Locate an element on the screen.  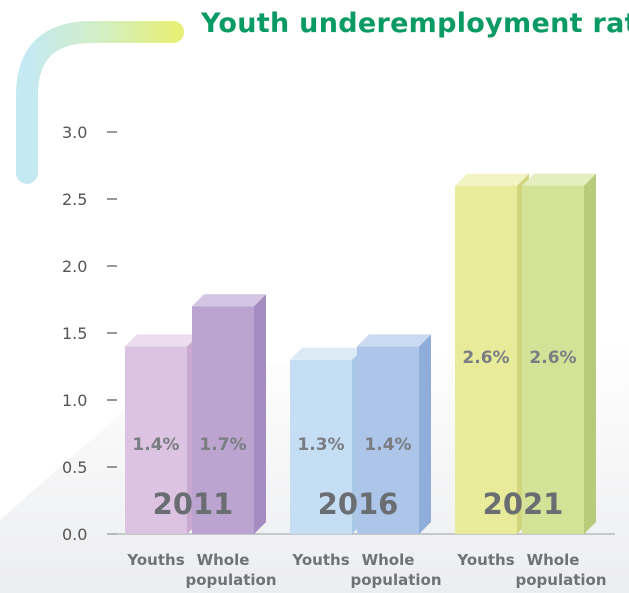
decorative-bracket is located at coordinates (100, 102).